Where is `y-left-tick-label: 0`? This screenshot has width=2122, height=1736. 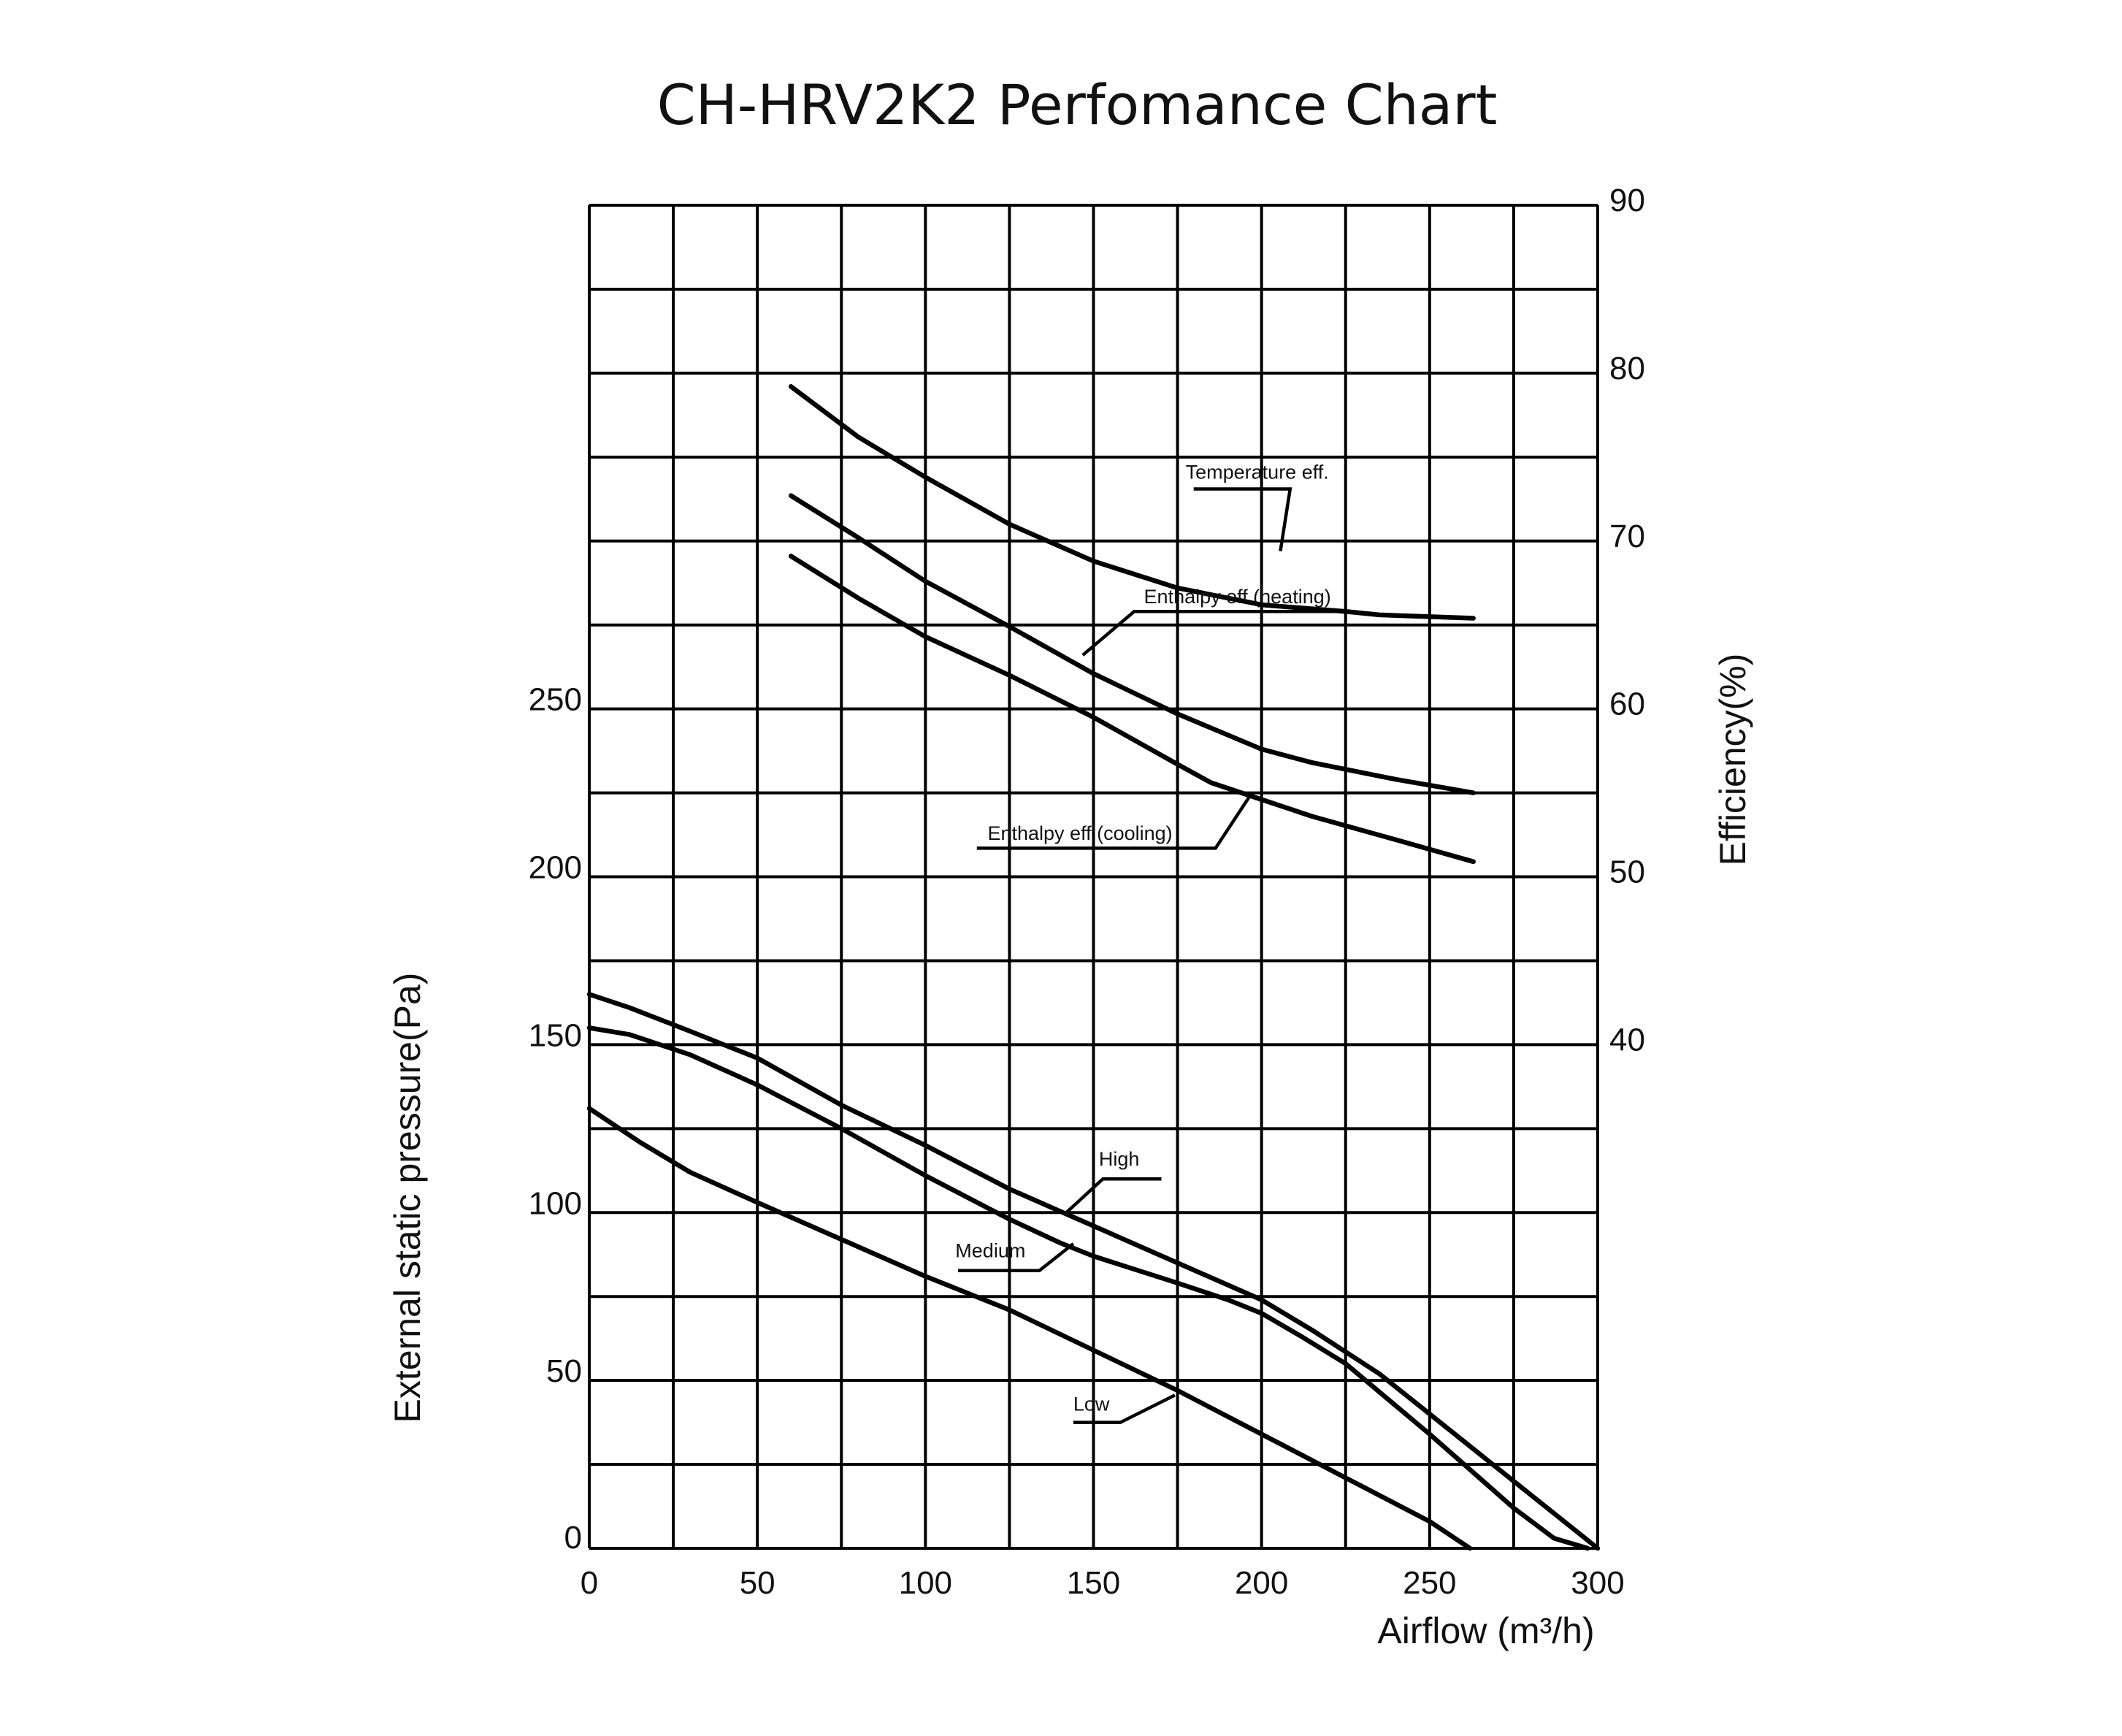 y-left-tick-label: 0 is located at coordinates (573, 1538).